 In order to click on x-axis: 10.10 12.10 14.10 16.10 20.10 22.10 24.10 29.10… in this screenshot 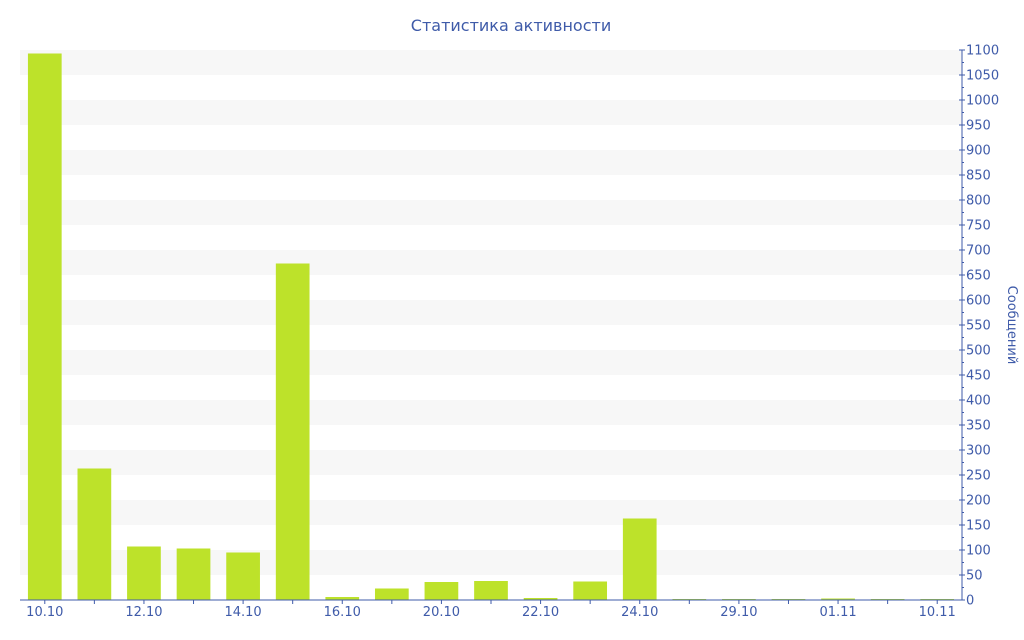, I will do `click(491, 609)`.